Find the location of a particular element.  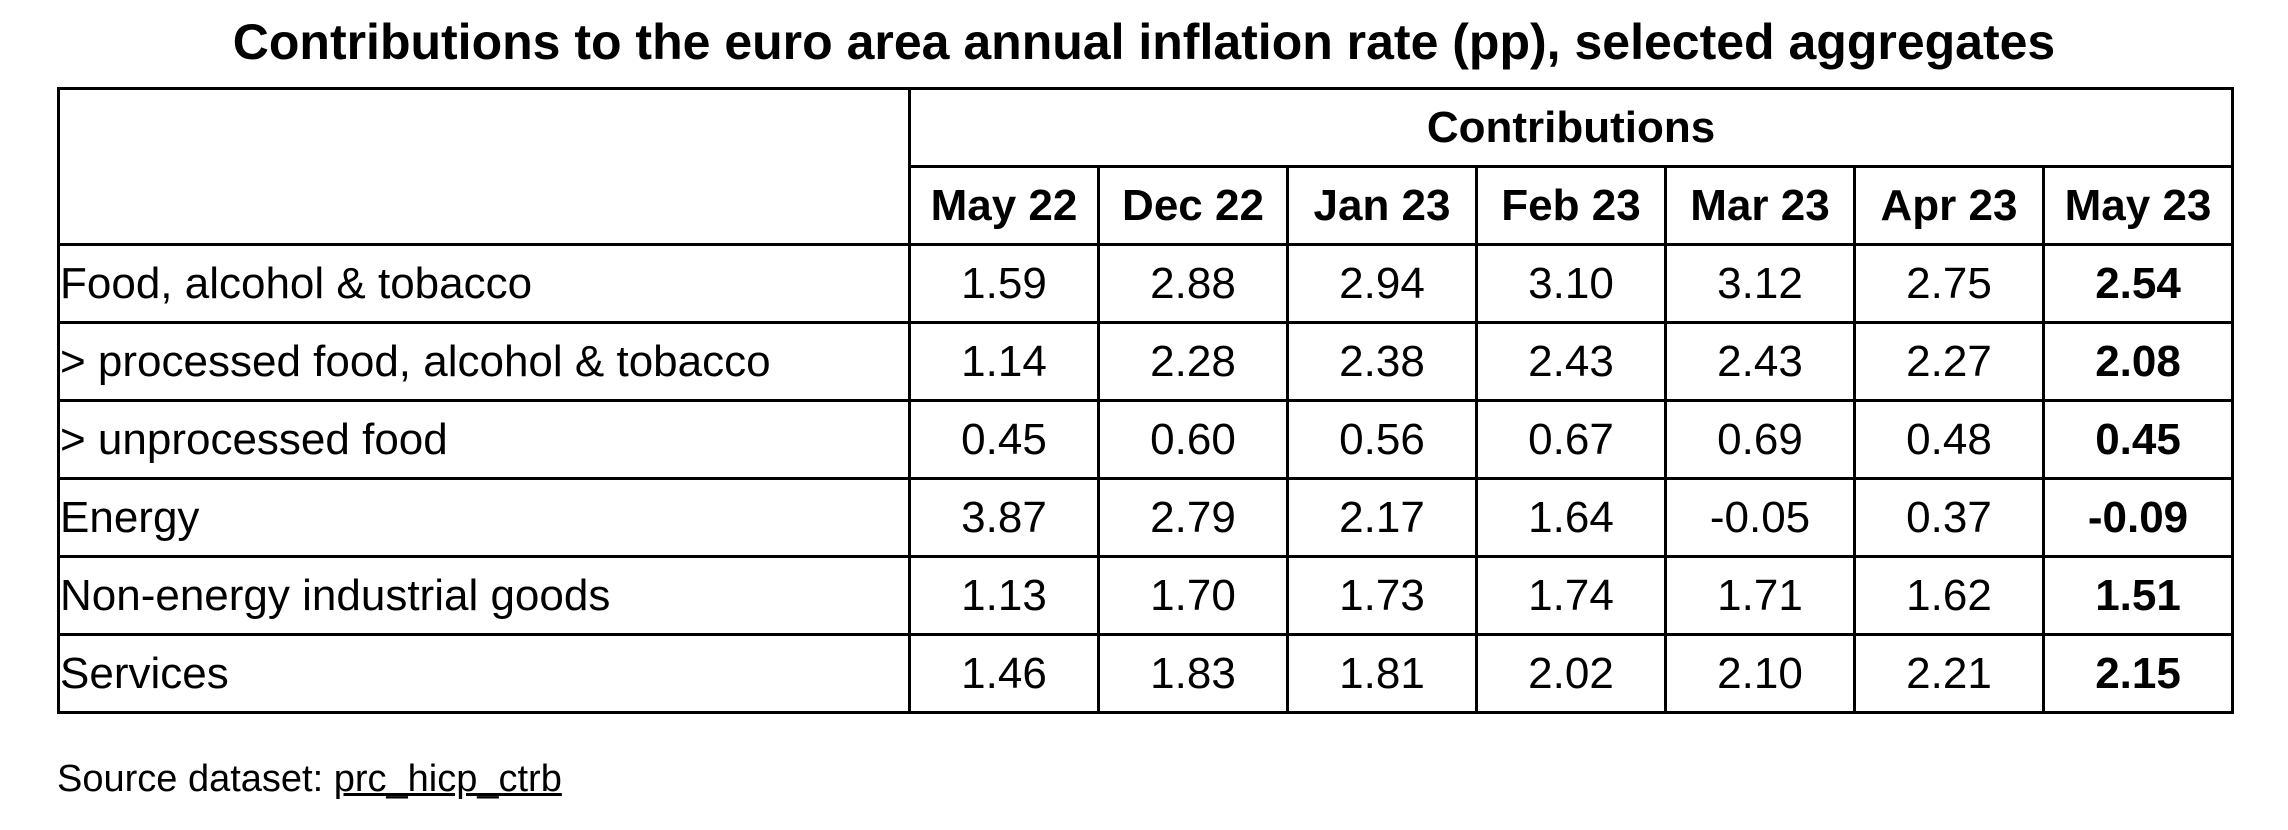

group-header: Contributions is located at coordinates (1571, 127).